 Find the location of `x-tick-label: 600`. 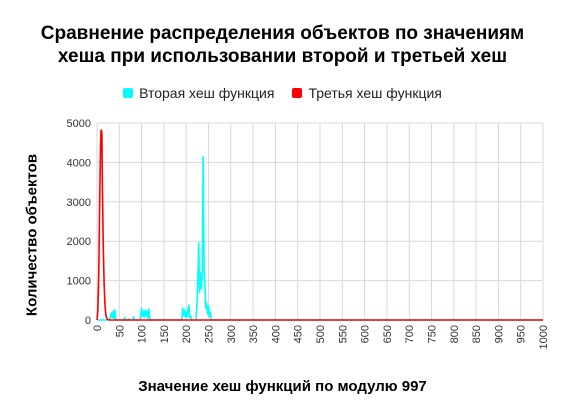

x-tick-label: 600 is located at coordinates (366, 334).